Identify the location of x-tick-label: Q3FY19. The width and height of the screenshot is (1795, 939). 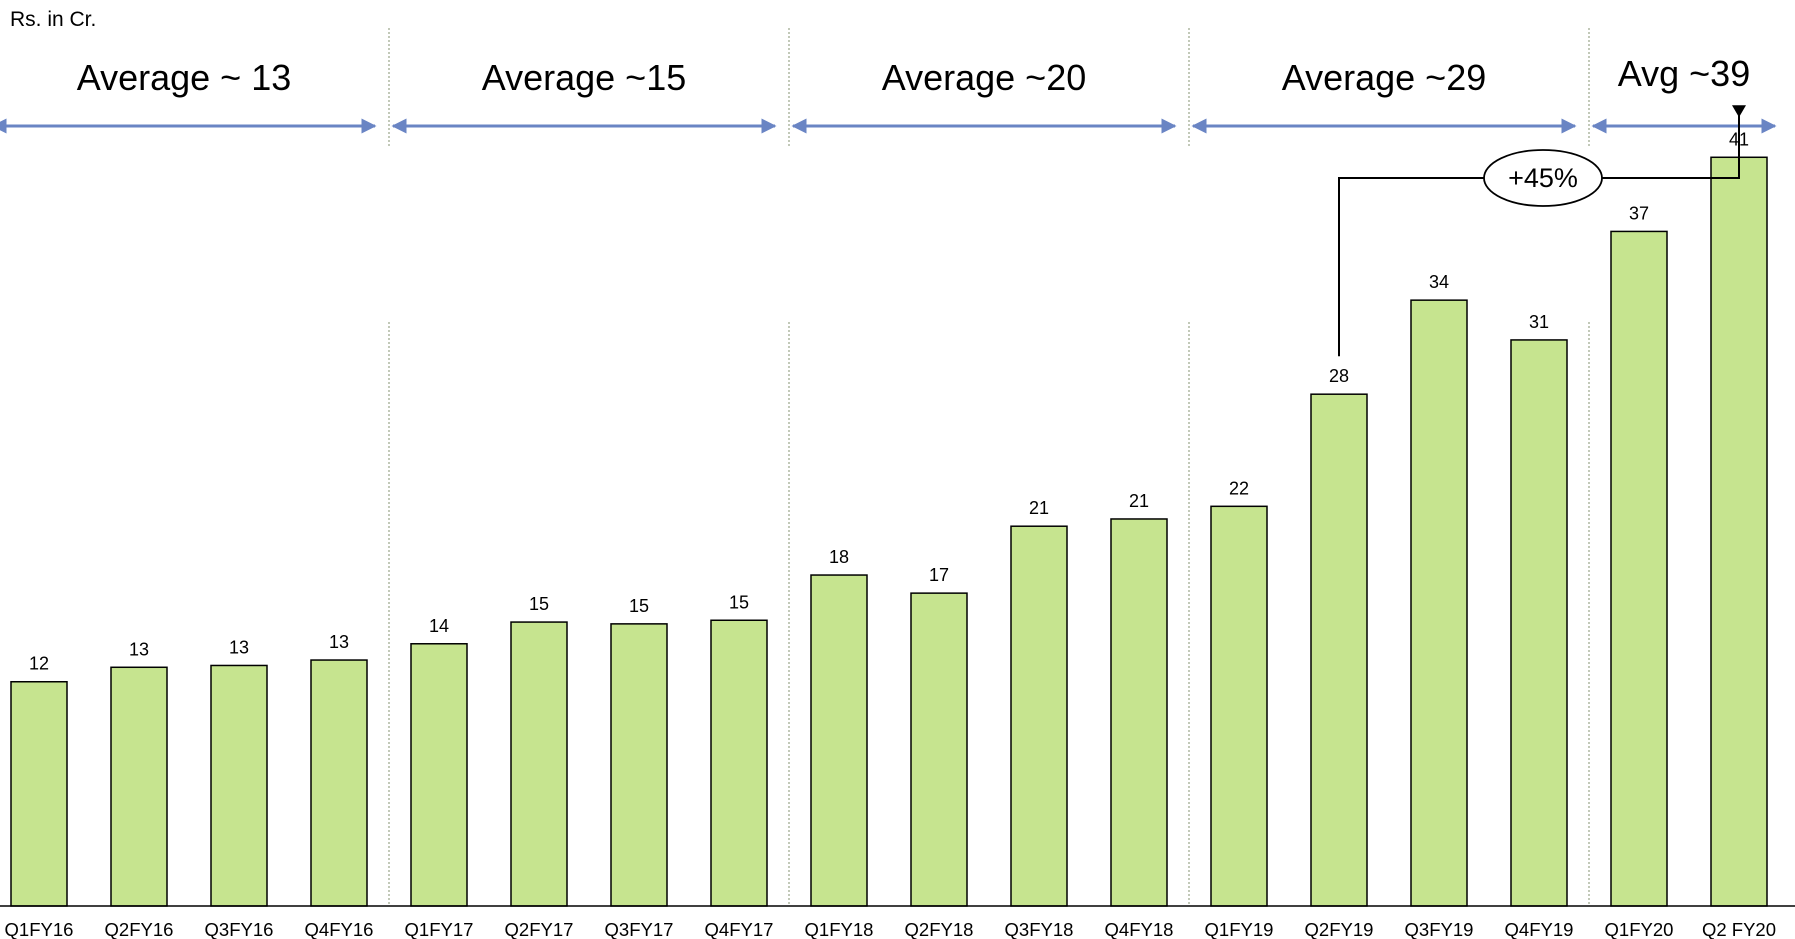
(1439, 929).